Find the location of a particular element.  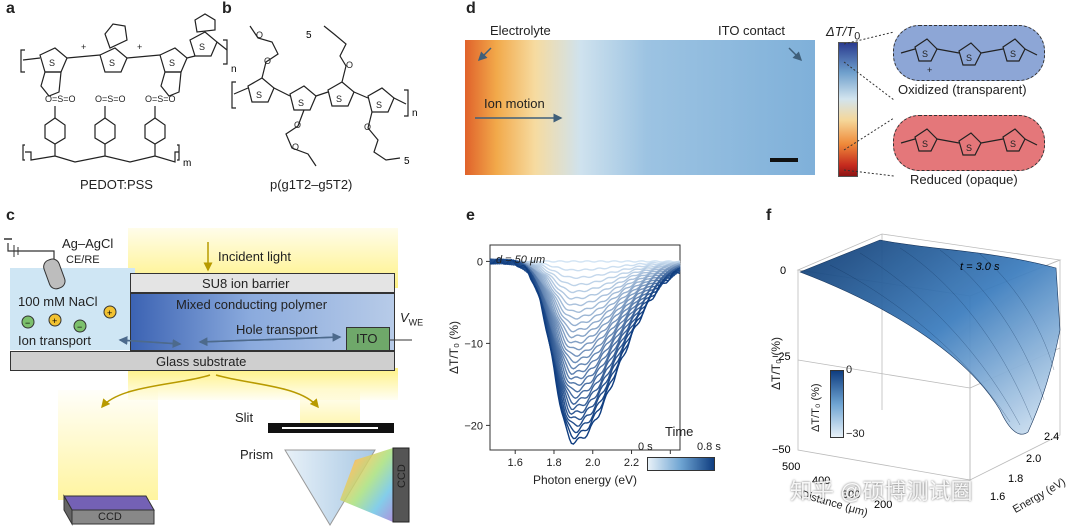

x-tick-label: 1.6 is located at coordinates (515, 463).